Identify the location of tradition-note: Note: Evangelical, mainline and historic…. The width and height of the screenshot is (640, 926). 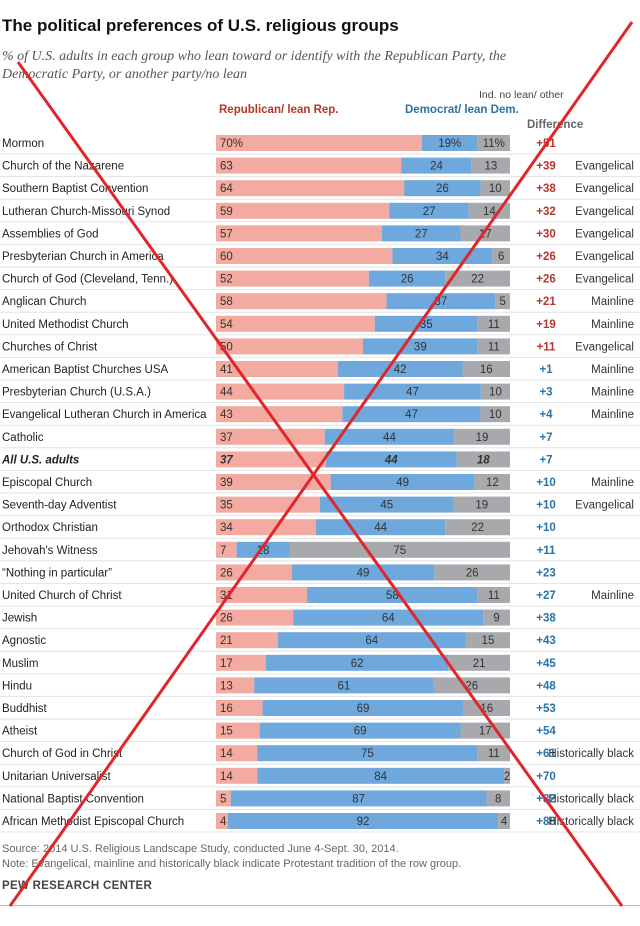
(232, 864).